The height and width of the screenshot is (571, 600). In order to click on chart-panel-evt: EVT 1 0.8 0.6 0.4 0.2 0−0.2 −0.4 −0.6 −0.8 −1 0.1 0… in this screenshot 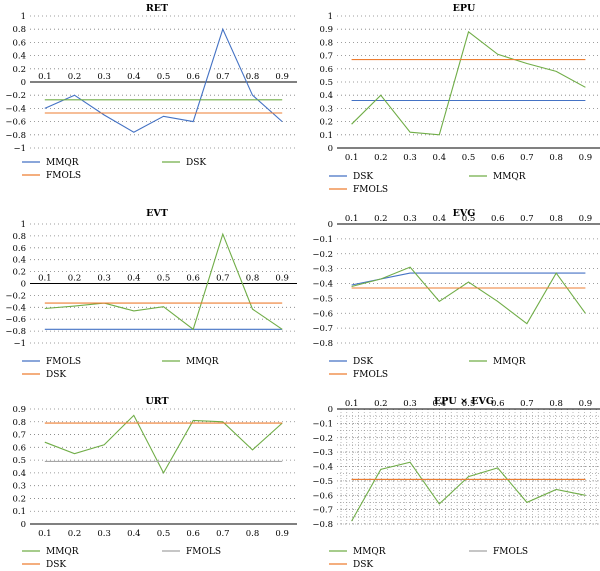, I will do `click(151, 294)`.